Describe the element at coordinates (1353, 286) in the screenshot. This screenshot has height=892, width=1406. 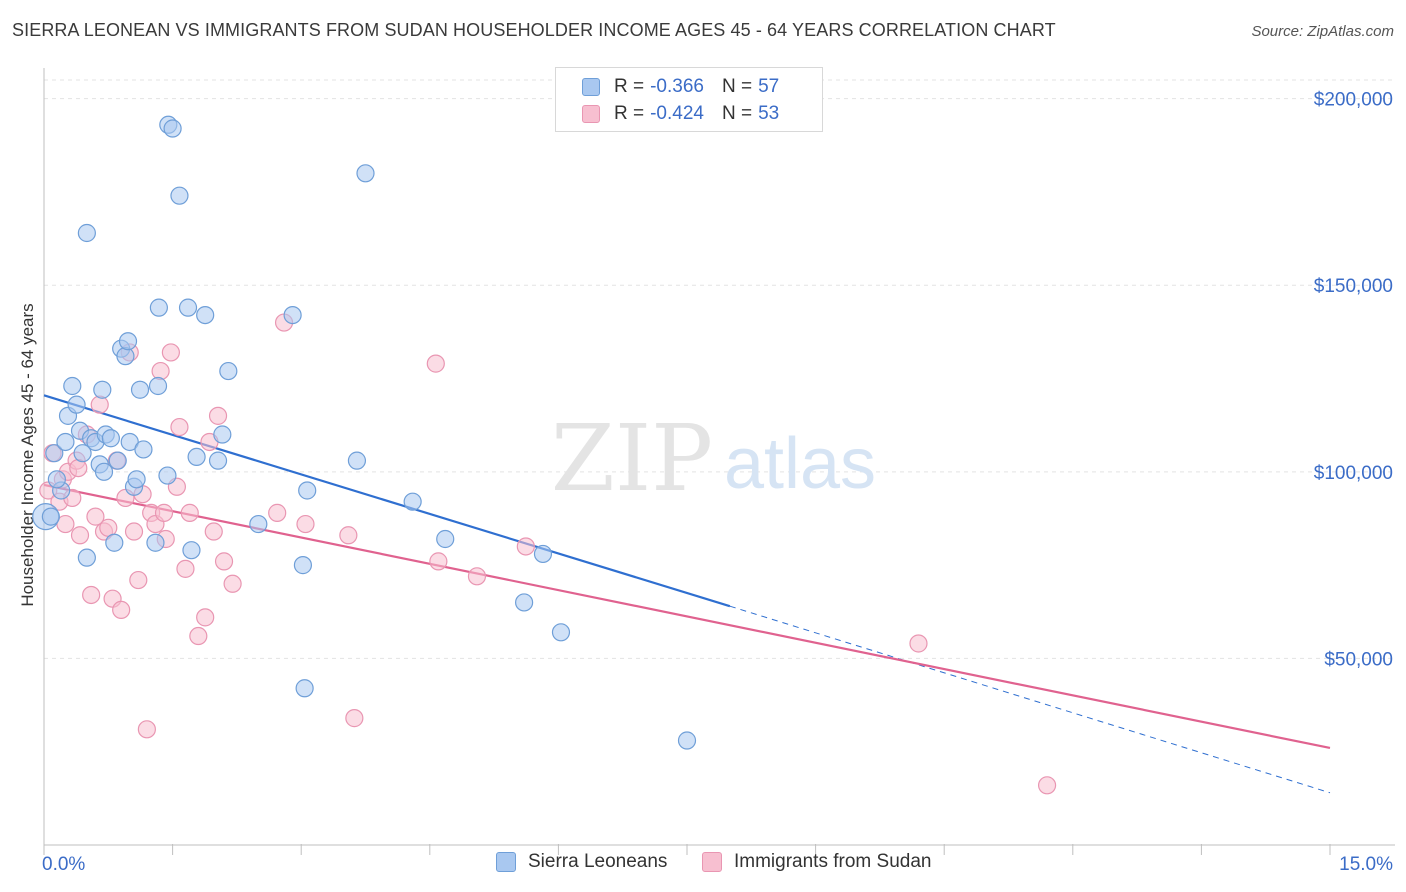
I see `y-tick-label: $150,000` at that location.